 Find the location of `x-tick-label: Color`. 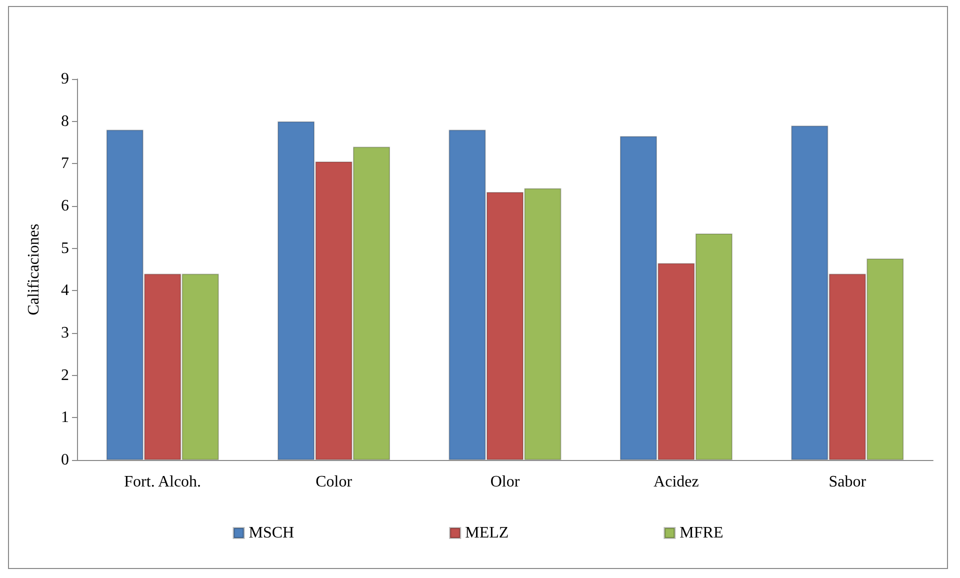

x-tick-label: Color is located at coordinates (334, 482).